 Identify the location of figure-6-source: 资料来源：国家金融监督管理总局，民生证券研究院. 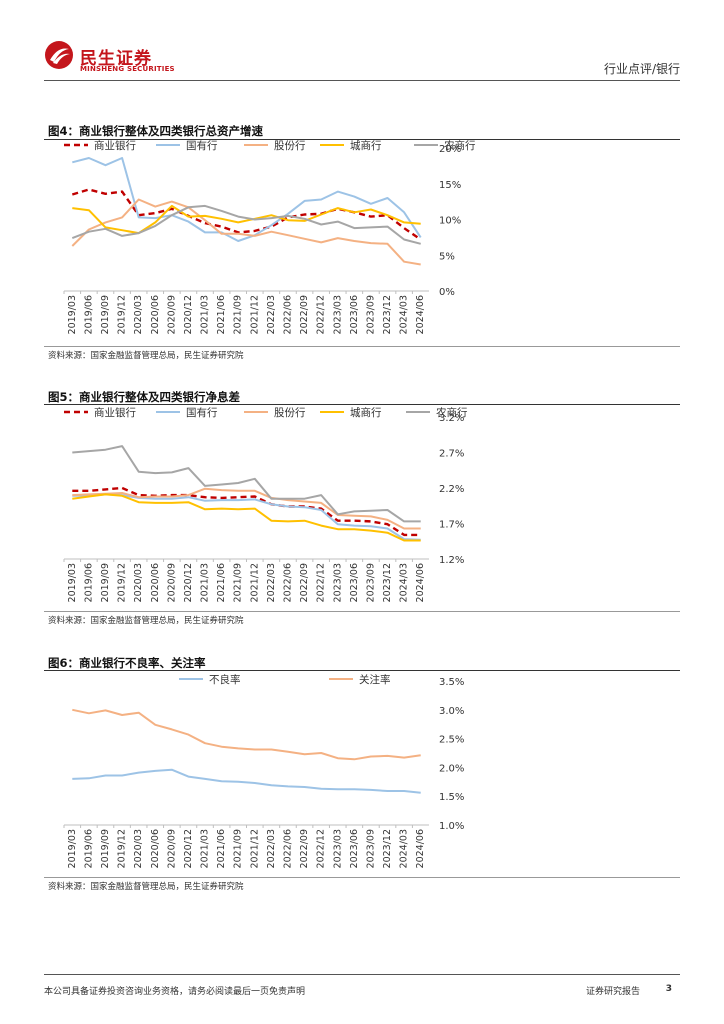
(146, 887).